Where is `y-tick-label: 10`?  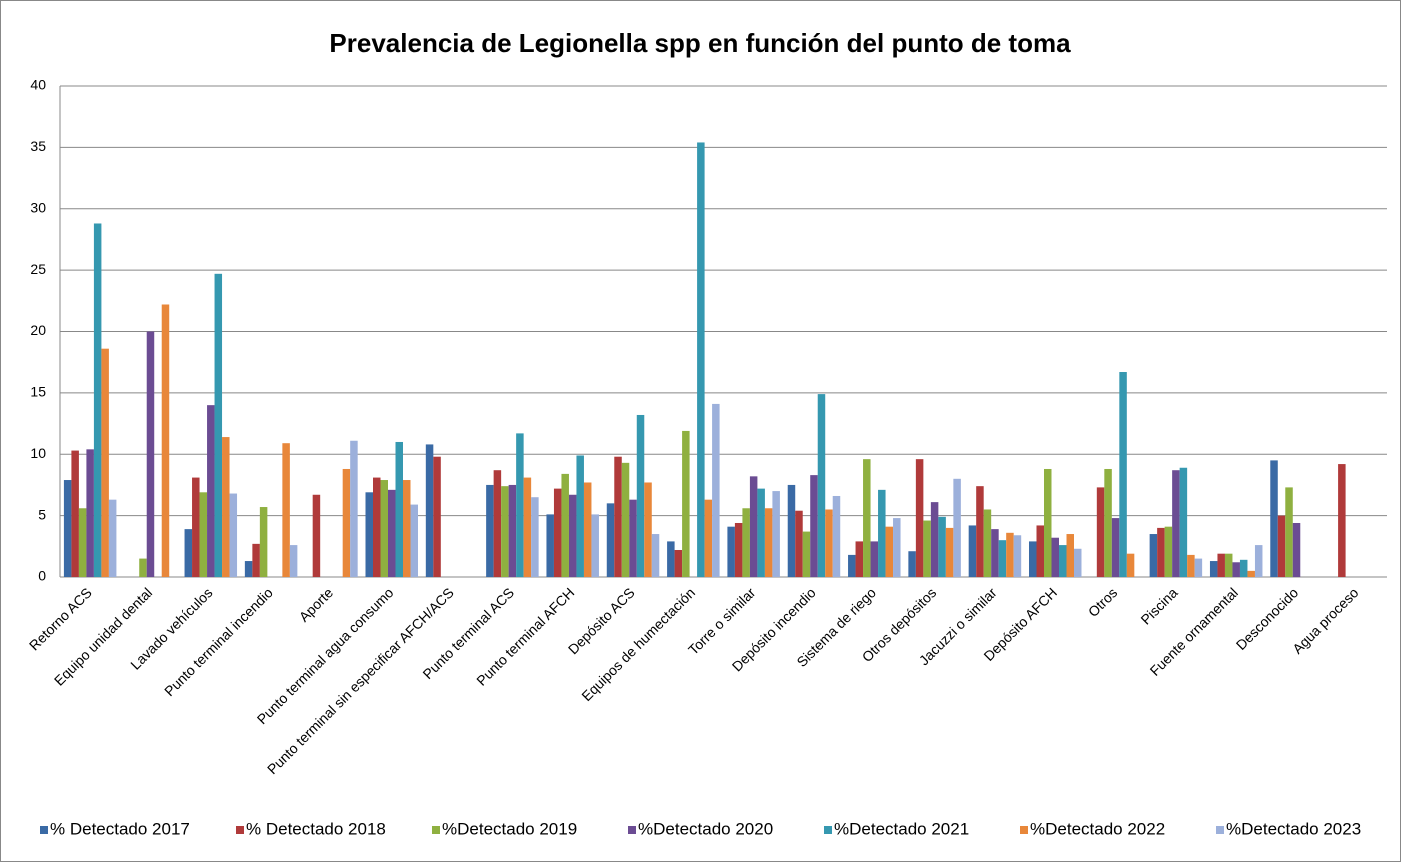 y-tick-label: 10 is located at coordinates (38, 453).